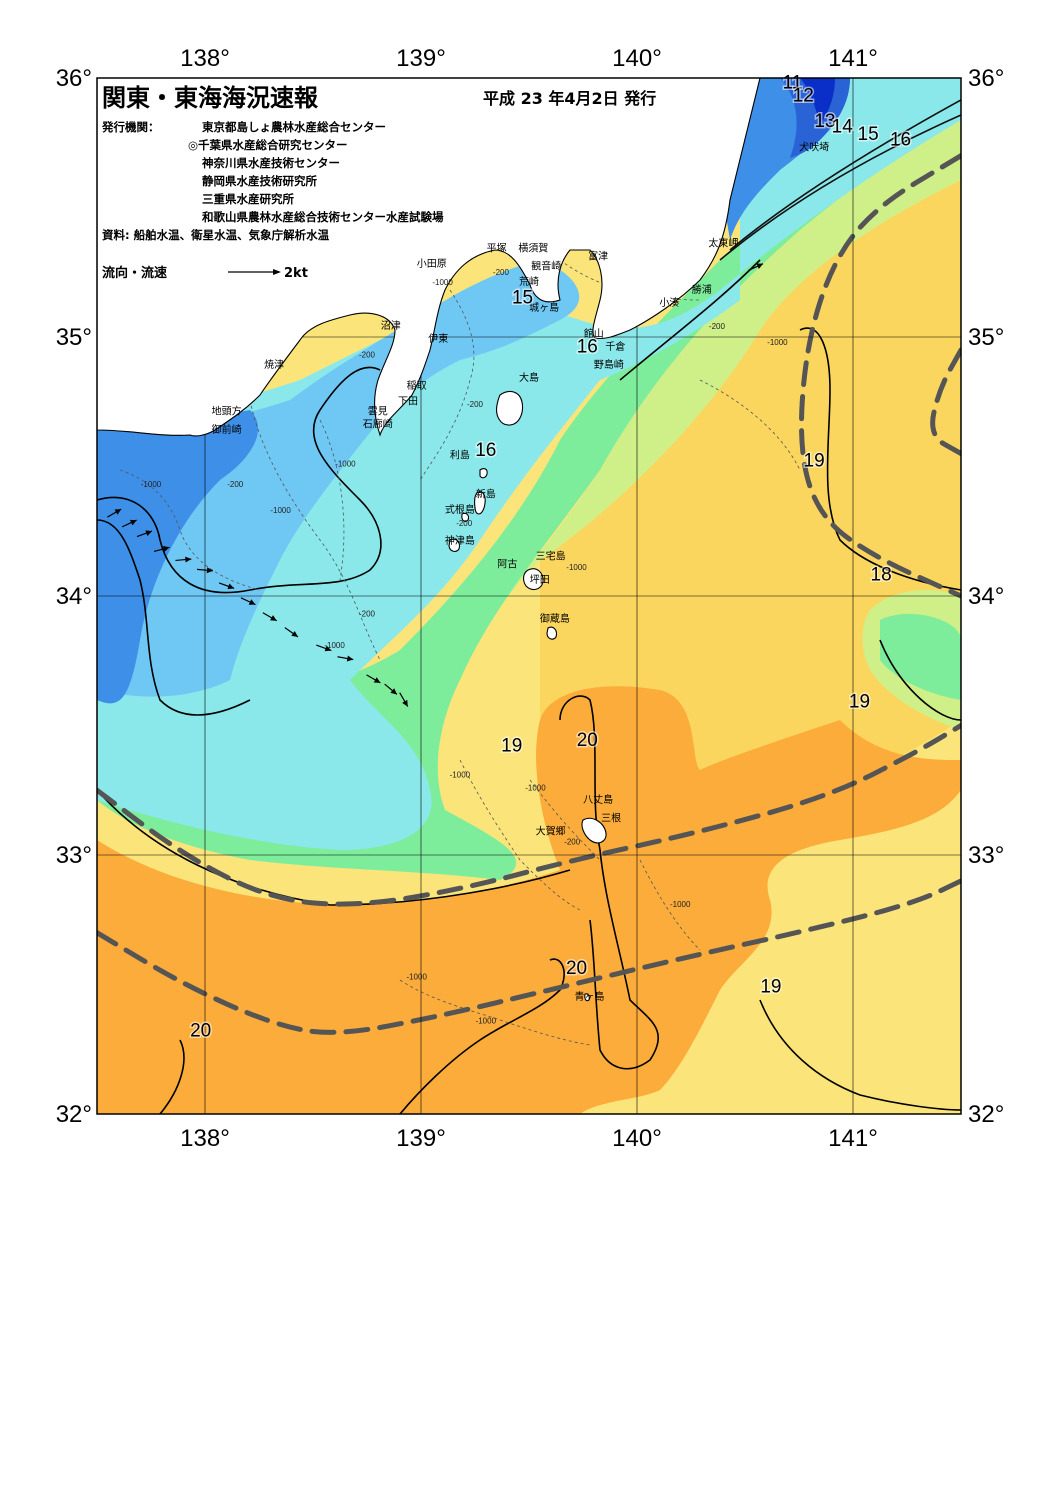  What do you see at coordinates (814, 147) in the screenshot?
I see `place-label: 犬吠埼` at bounding box center [814, 147].